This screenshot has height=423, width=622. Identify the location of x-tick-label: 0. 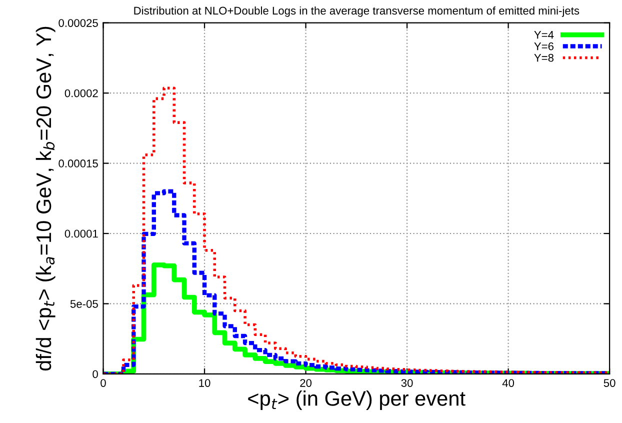
(103, 383).